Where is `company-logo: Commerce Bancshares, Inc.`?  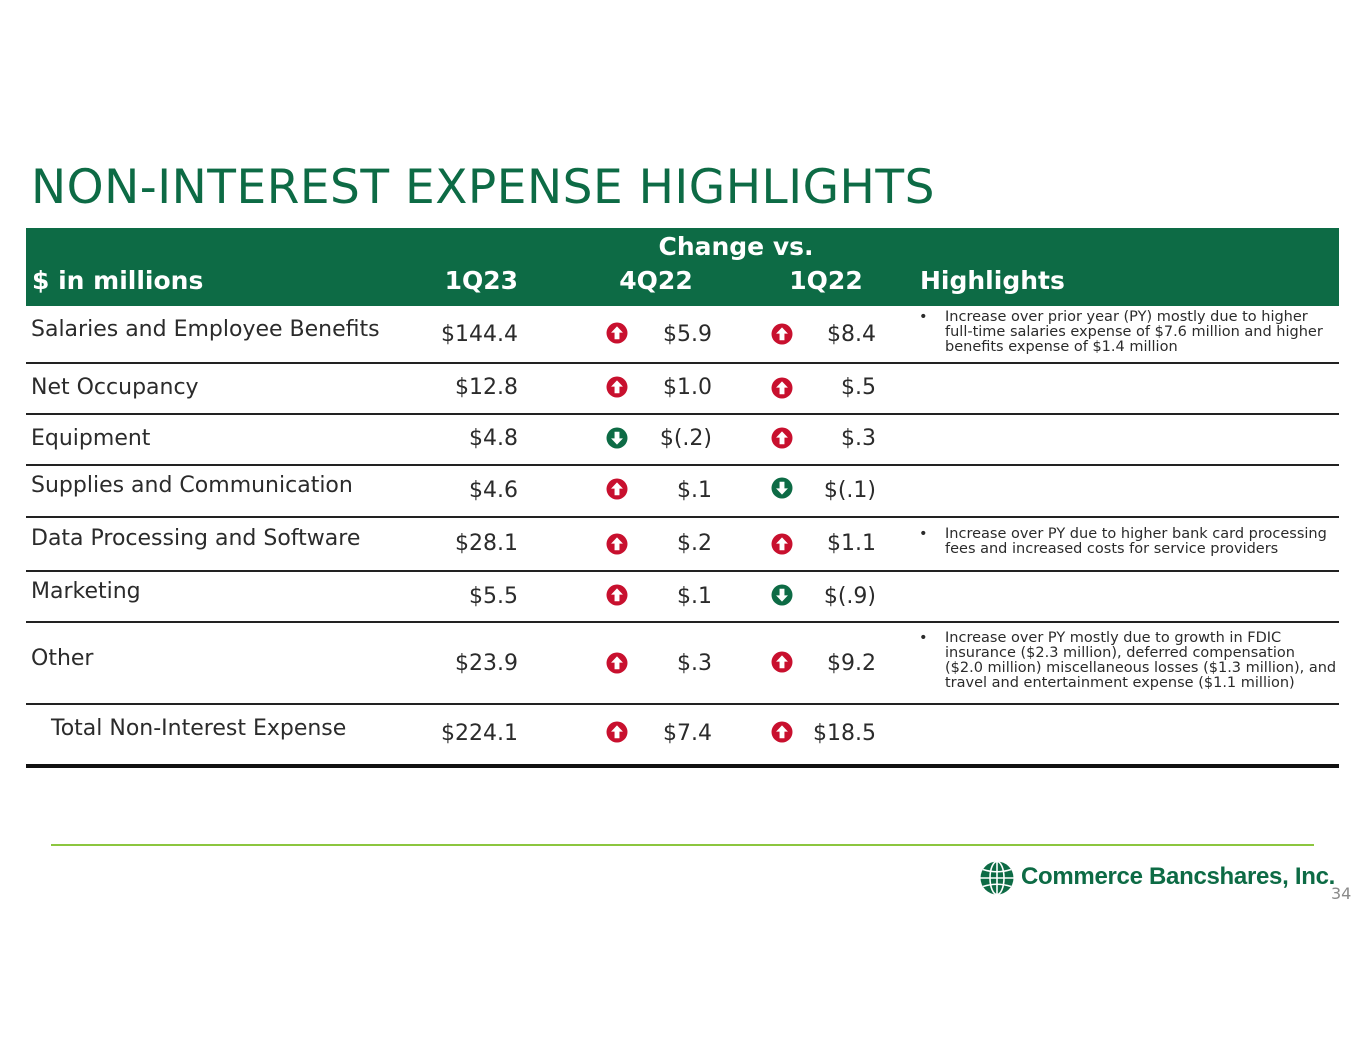
company-logo: Commerce Bancshares, Inc. is located at coordinates (1157, 879).